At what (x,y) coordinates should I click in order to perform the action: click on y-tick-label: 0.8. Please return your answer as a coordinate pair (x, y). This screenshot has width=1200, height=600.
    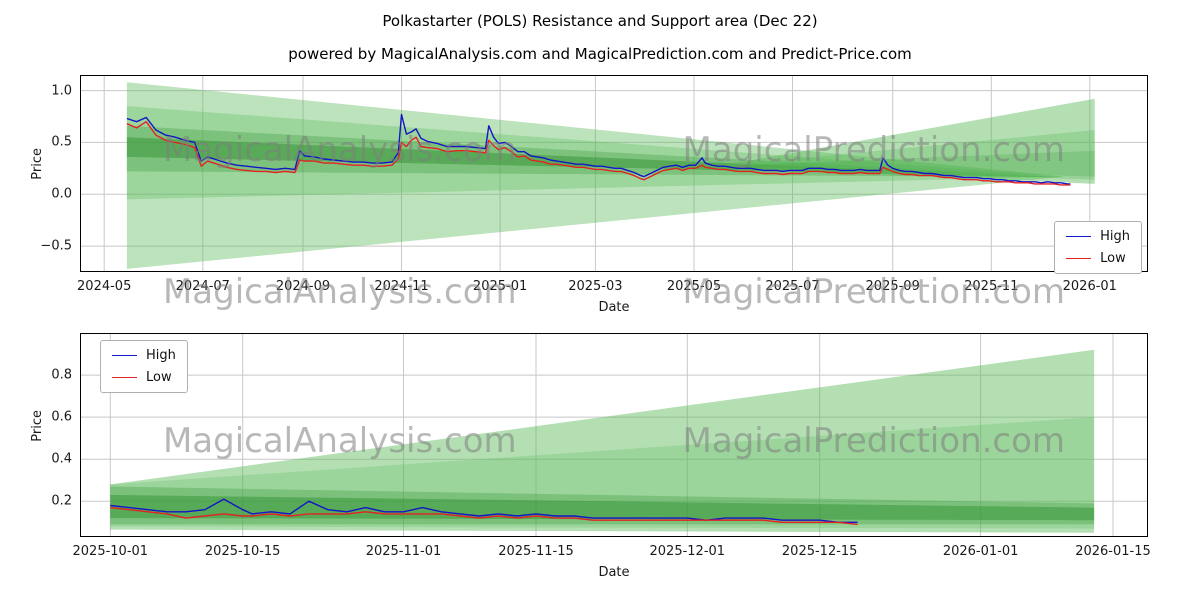
    Looking at the image, I should click on (61, 375).